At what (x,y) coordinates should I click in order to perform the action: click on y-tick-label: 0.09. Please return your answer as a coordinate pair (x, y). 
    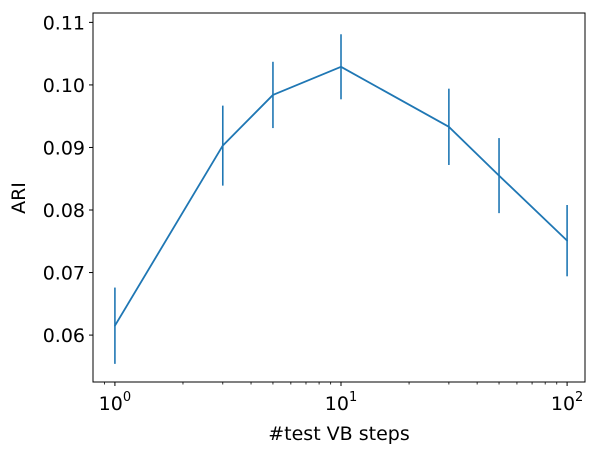
    Looking at the image, I should click on (64, 148).